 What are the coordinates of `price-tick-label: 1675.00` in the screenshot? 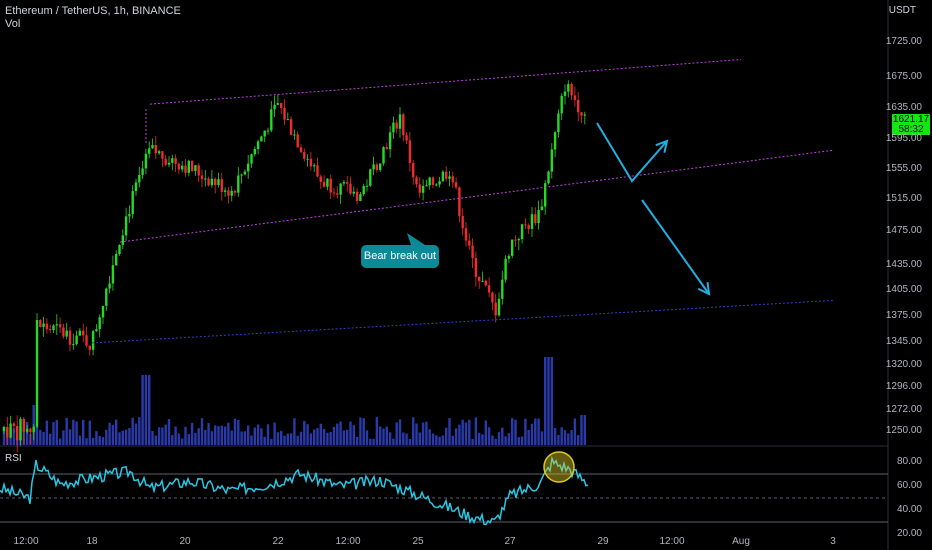 It's located at (903, 76).